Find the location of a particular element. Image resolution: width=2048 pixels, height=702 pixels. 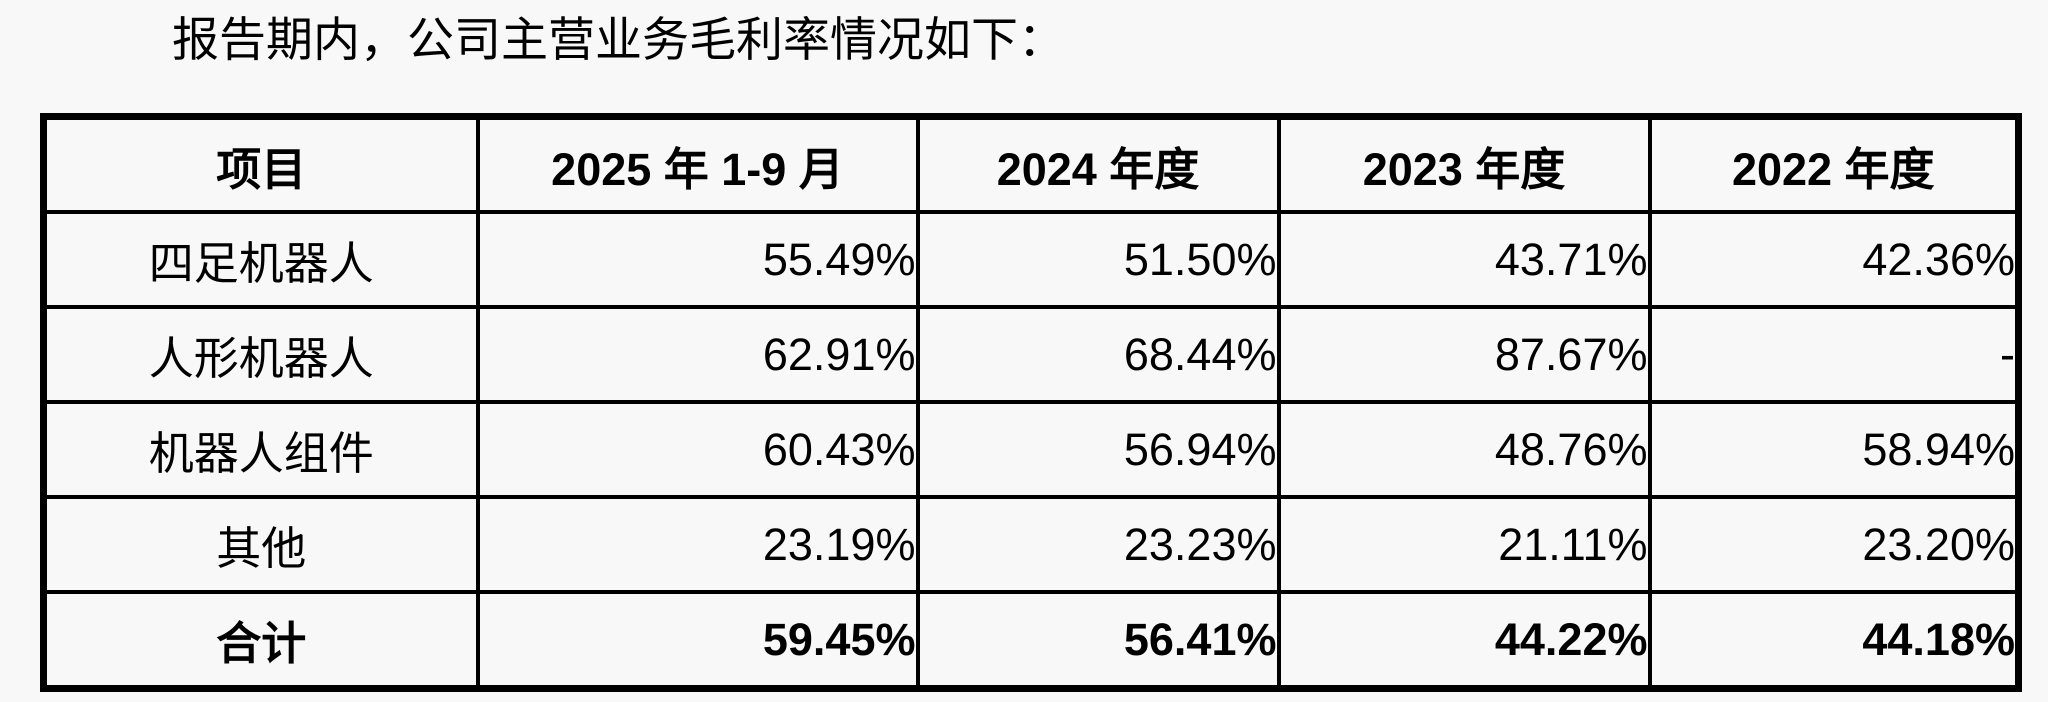

row-label: 合计 is located at coordinates (260, 640).